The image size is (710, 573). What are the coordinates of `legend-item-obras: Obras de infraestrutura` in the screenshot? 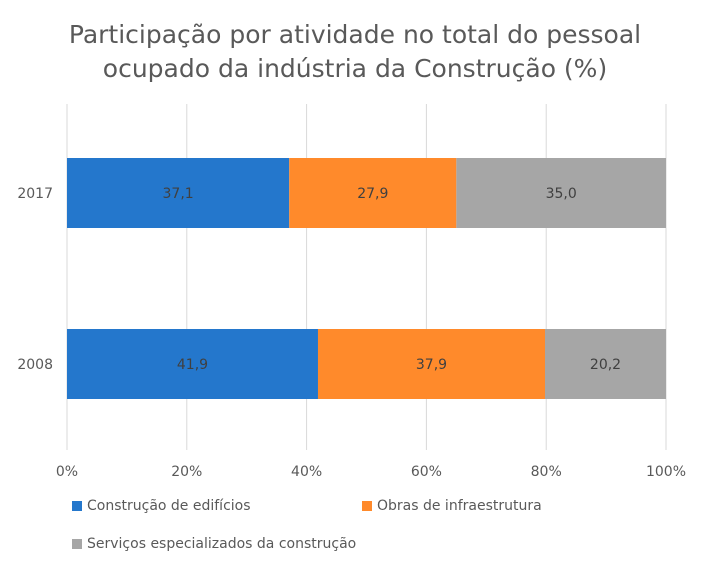 It's located at (452, 506).